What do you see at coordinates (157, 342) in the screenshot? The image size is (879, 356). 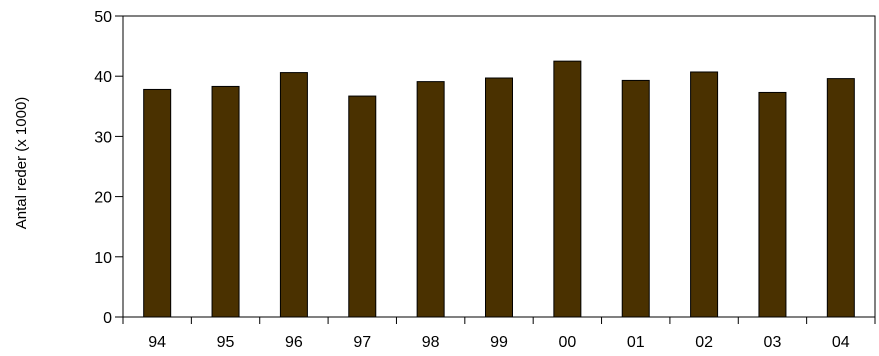 I see `x-tick-label-94: 94` at bounding box center [157, 342].